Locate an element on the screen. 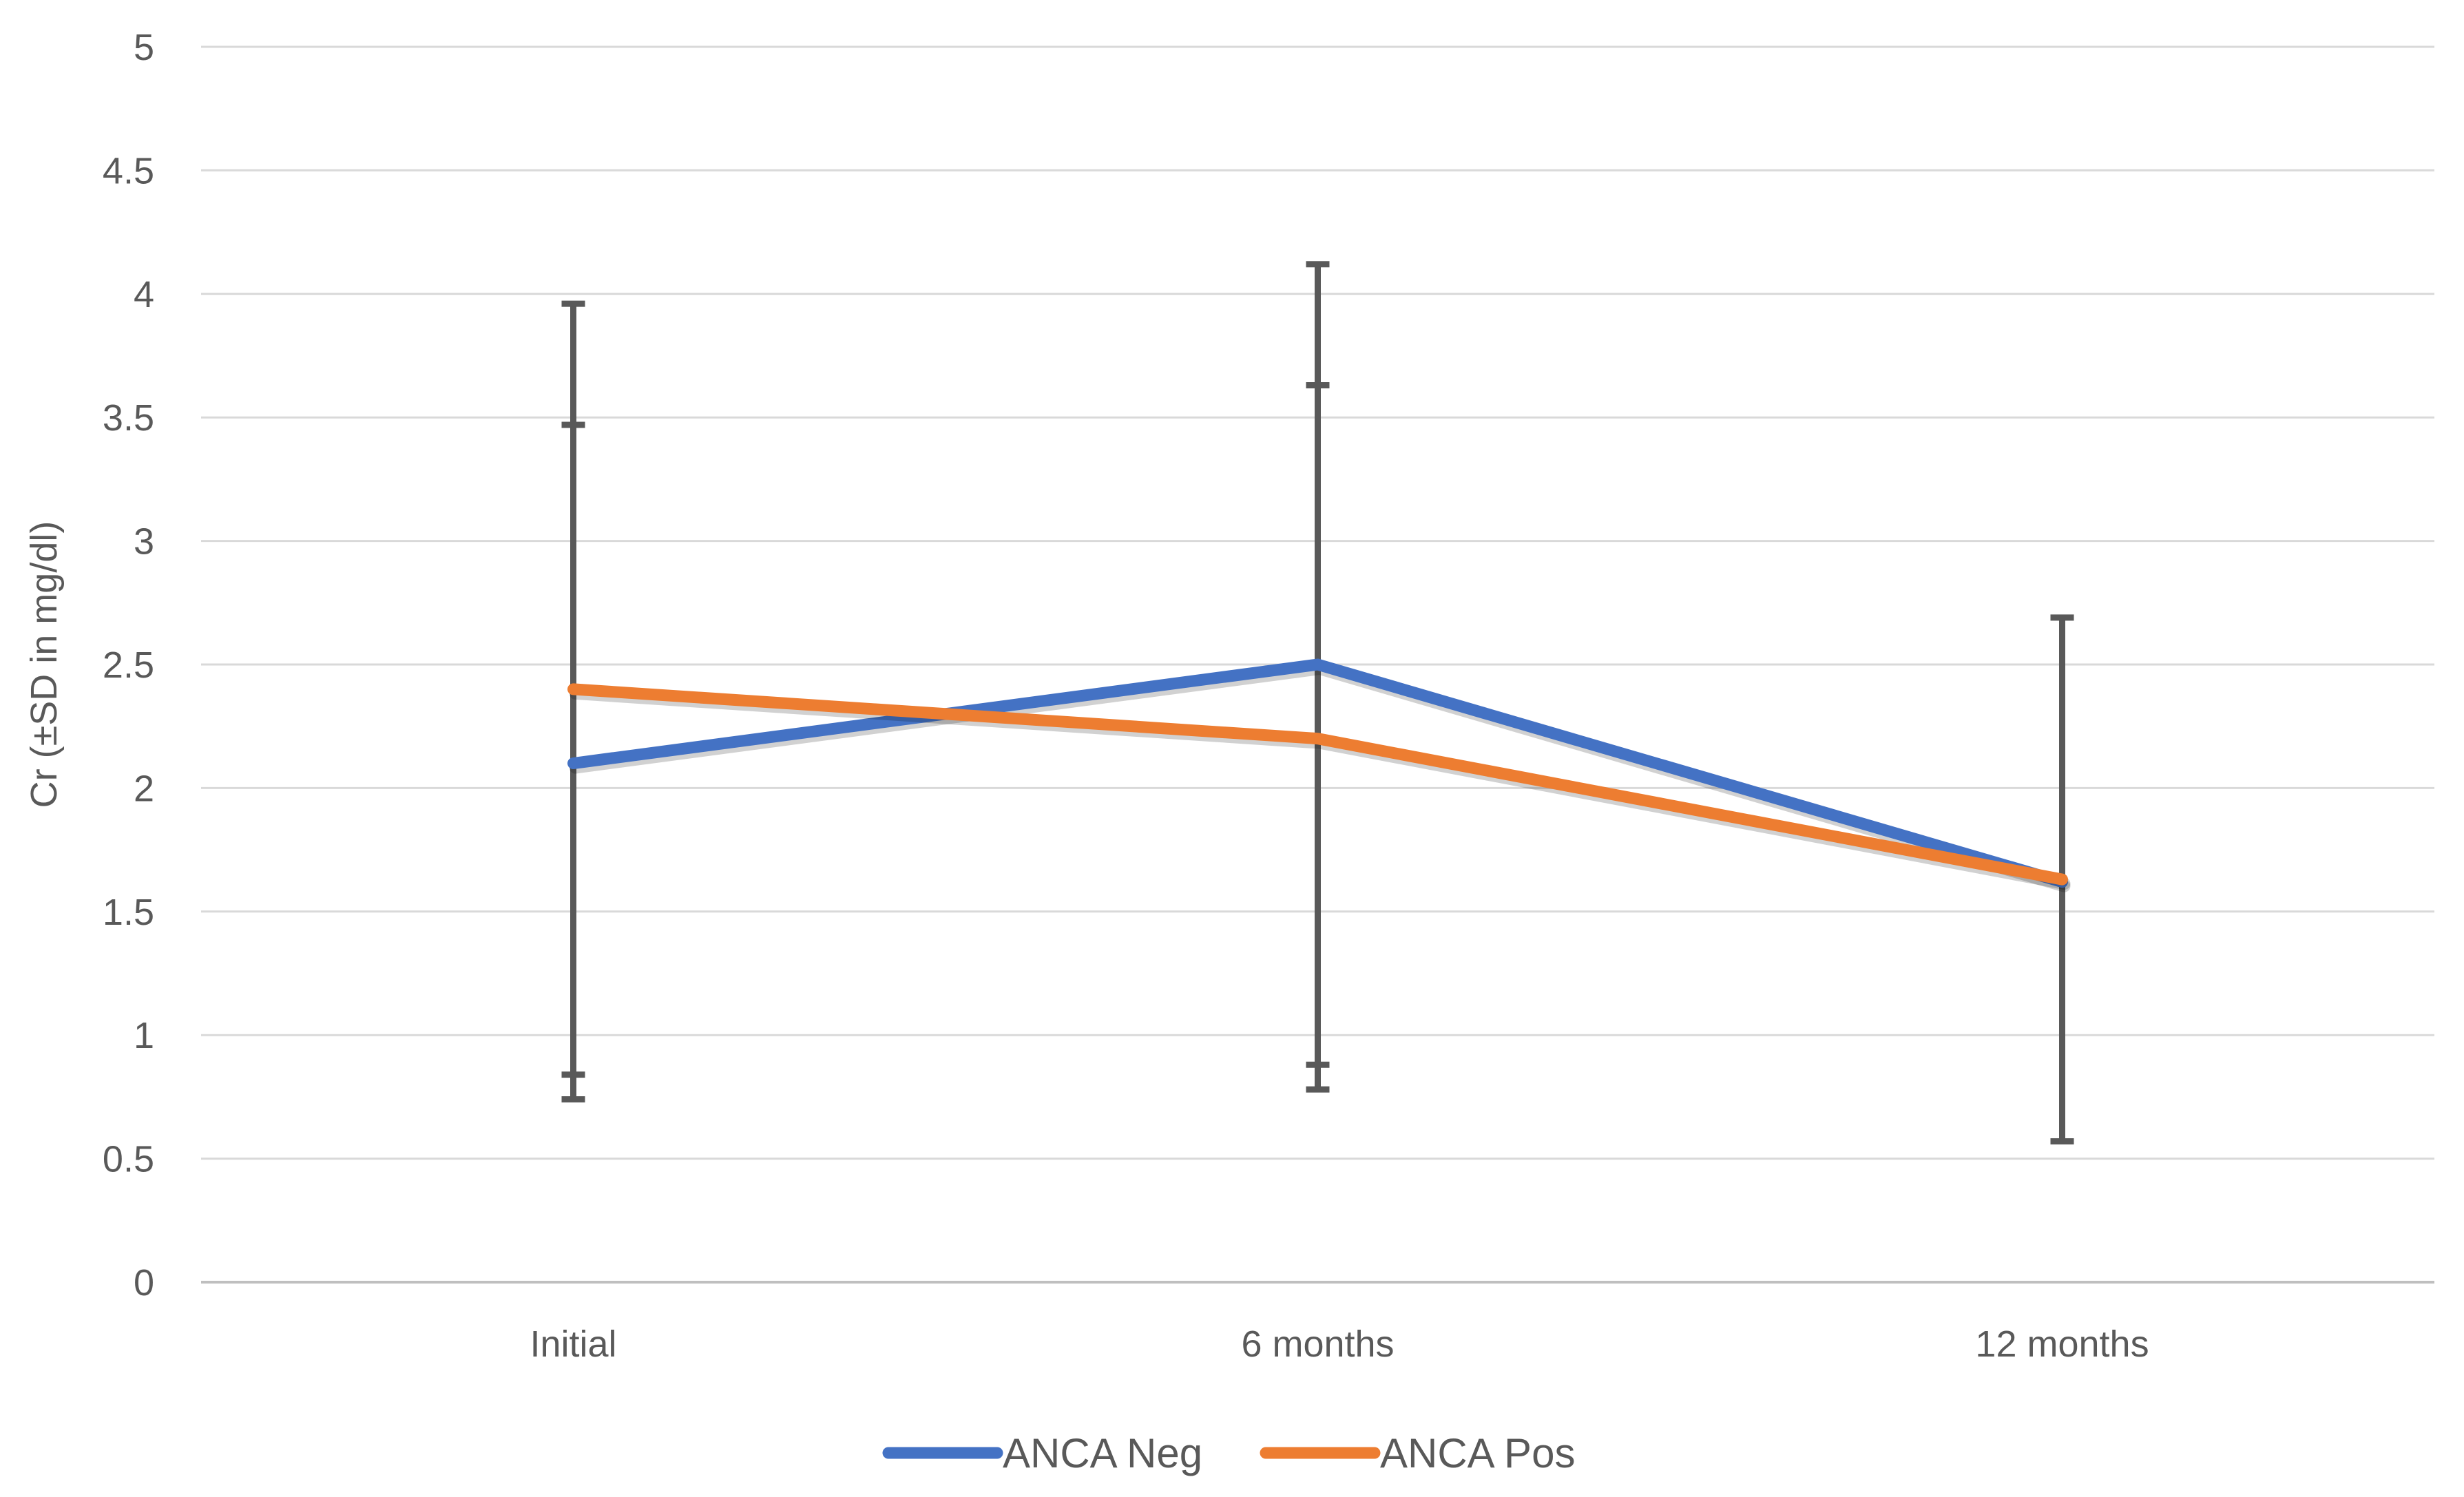  y-axis-ticks: 0 0.5 1 1.5 2 2.5 3 3.5 4 4.5 5 is located at coordinates (128, 665).